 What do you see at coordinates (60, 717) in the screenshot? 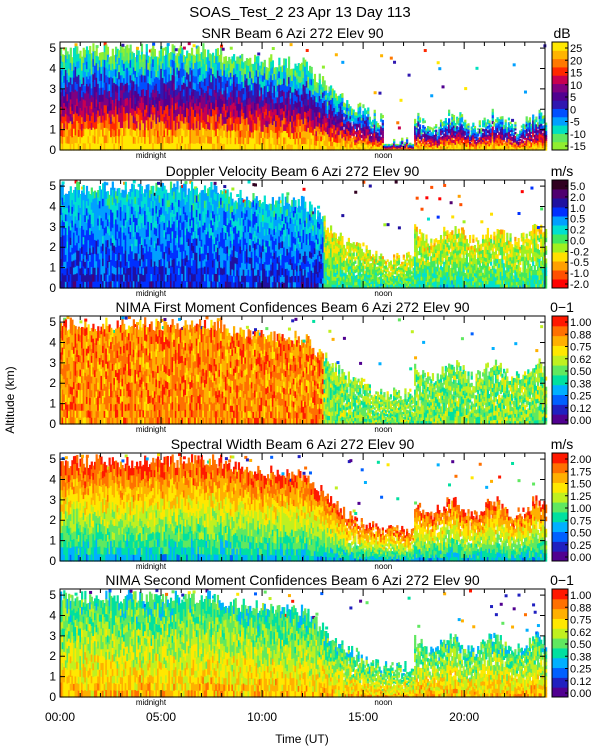
I see `x-tick-label: 00:00` at bounding box center [60, 717].